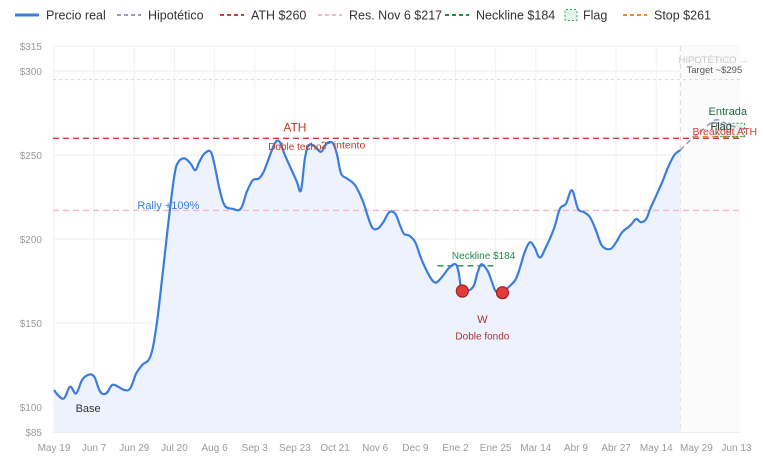  Describe the element at coordinates (536, 448) in the screenshot. I see `x-tick-label-12: Mar 14` at that location.